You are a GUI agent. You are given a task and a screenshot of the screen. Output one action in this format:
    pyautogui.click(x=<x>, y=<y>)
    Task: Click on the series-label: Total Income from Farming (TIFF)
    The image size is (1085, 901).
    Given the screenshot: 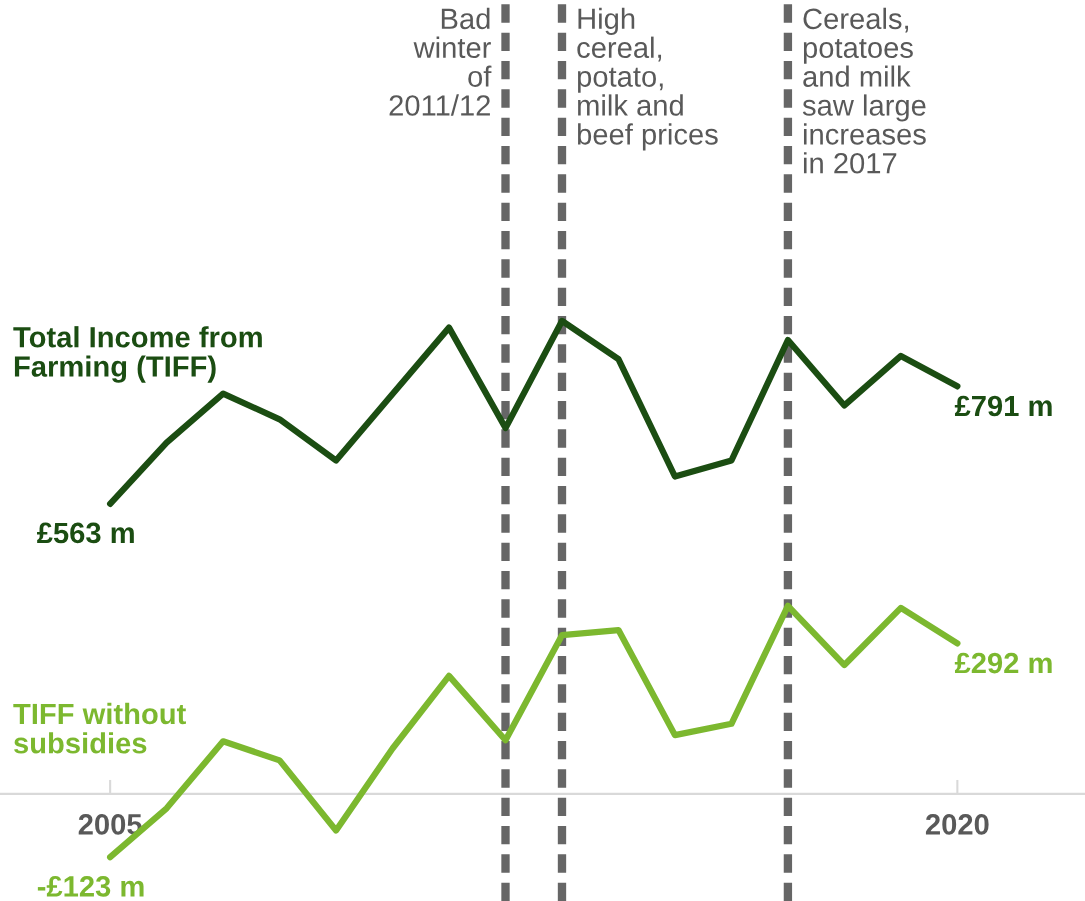 What is the action you would take?
    pyautogui.click(x=137, y=354)
    